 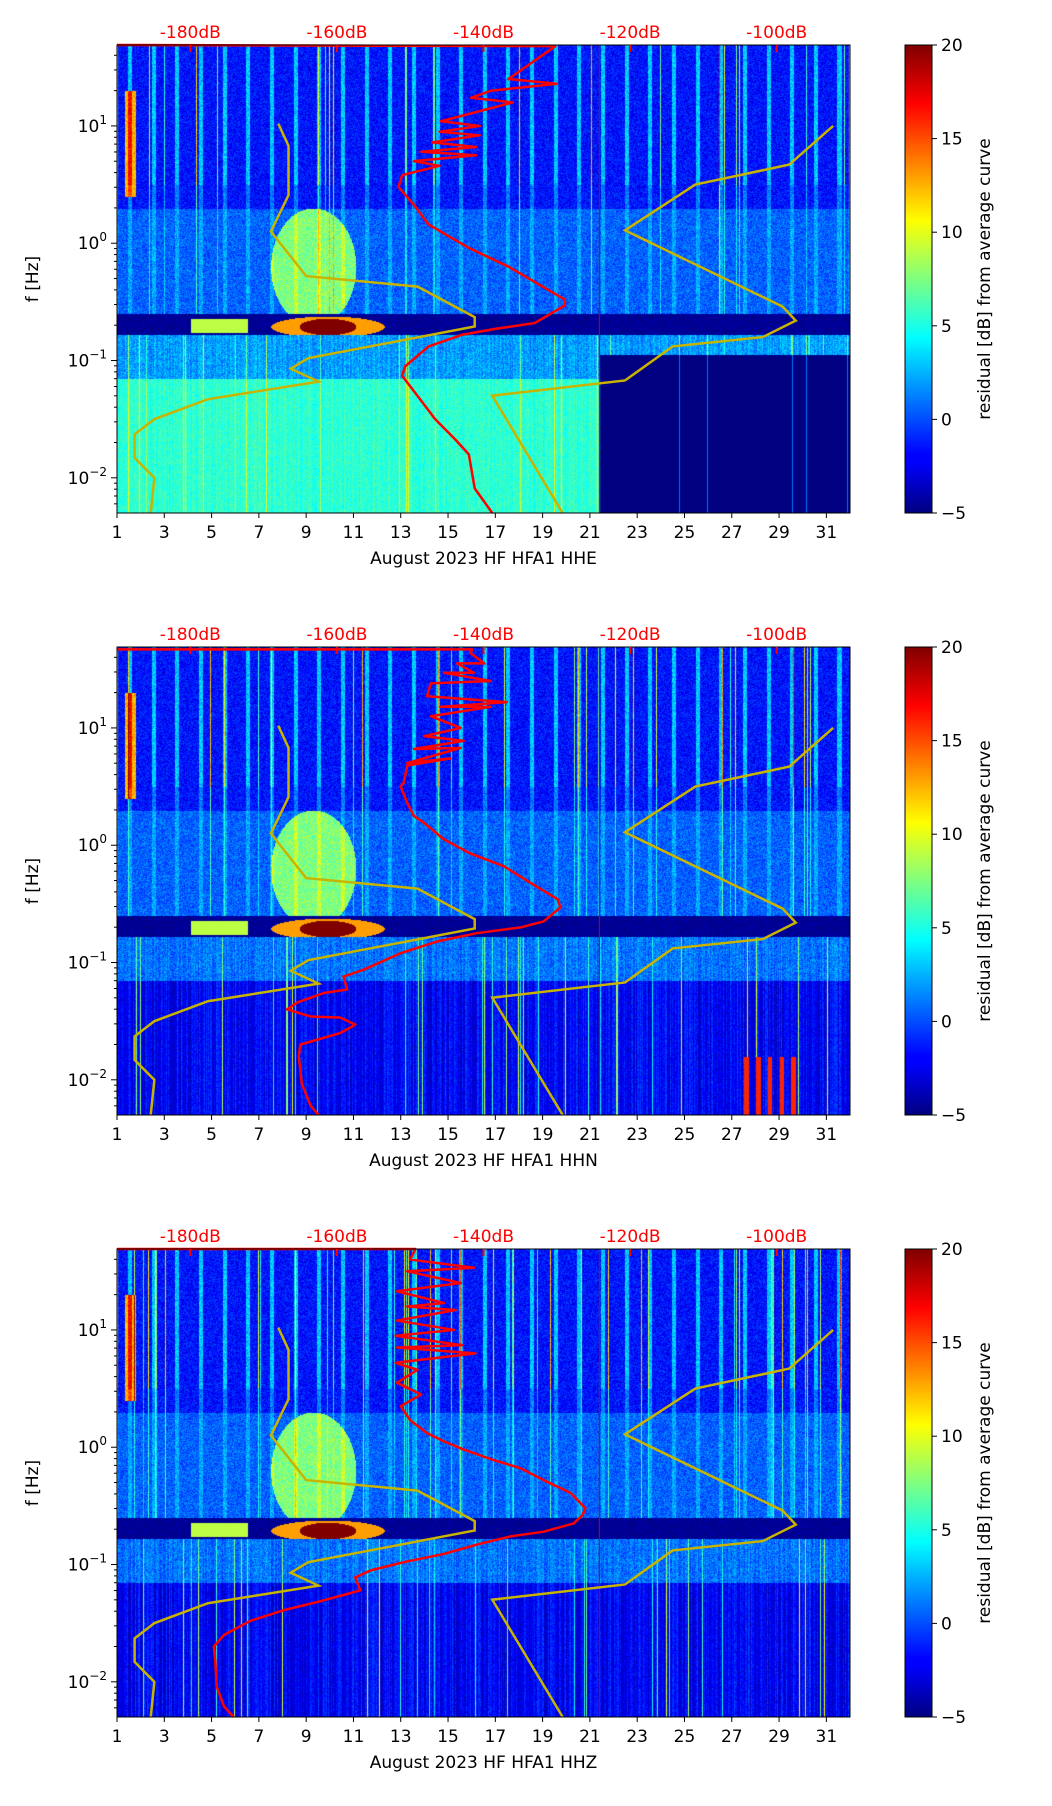 I want to click on x-tick-label: 27, so click(x=732, y=1135).